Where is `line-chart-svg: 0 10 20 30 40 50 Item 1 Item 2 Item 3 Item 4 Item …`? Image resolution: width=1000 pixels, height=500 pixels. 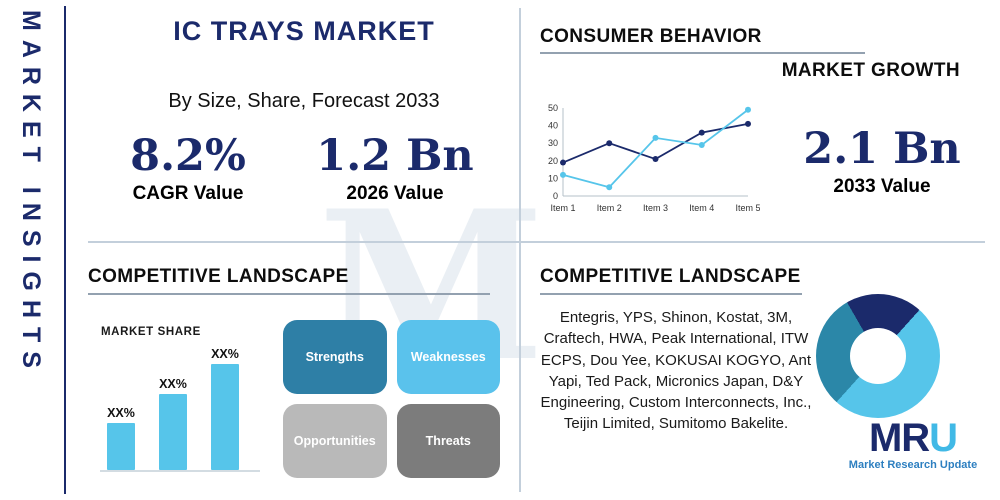 line-chart-svg: 0 10 20 30 40 50 Item 1 Item 2 Item 3 Item 4 Item … is located at coordinates (654, 158).